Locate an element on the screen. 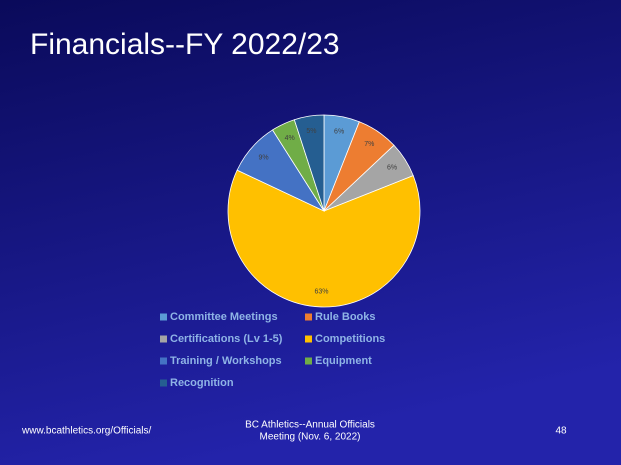 The image size is (621, 465). legend-label: Recognition is located at coordinates (202, 383).